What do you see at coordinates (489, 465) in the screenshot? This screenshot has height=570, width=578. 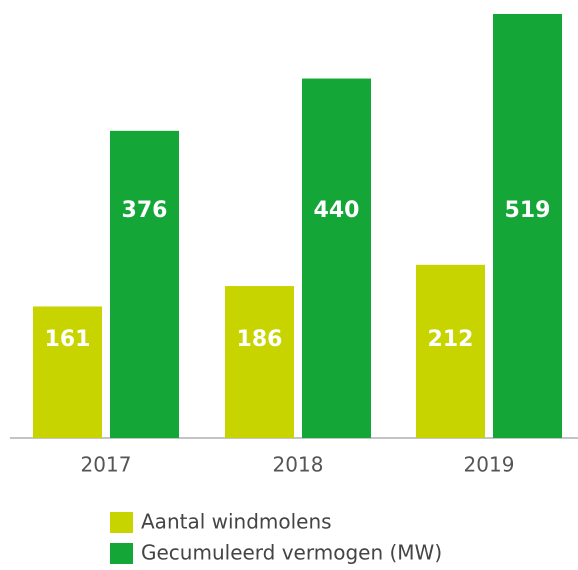 I see `x-tick-label: 2019` at bounding box center [489, 465].